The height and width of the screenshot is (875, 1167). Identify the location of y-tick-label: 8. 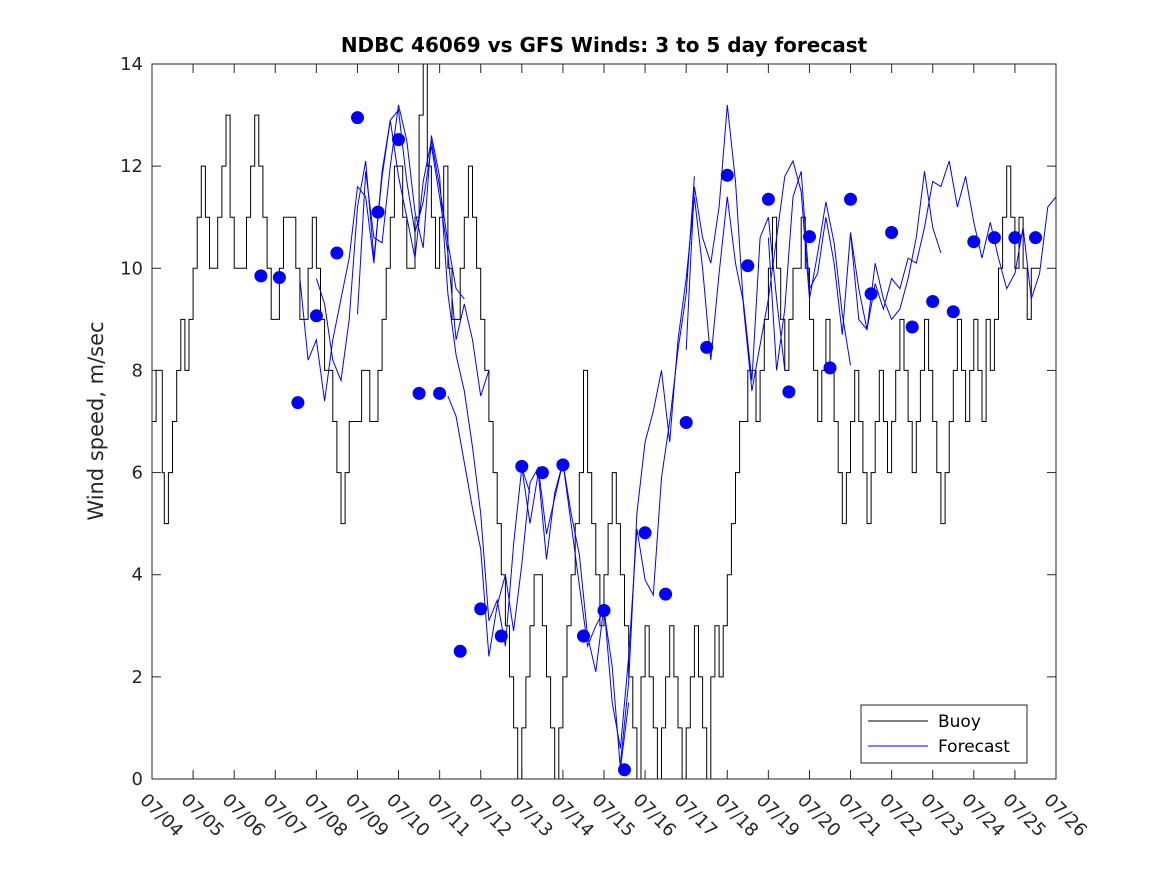
(137, 370).